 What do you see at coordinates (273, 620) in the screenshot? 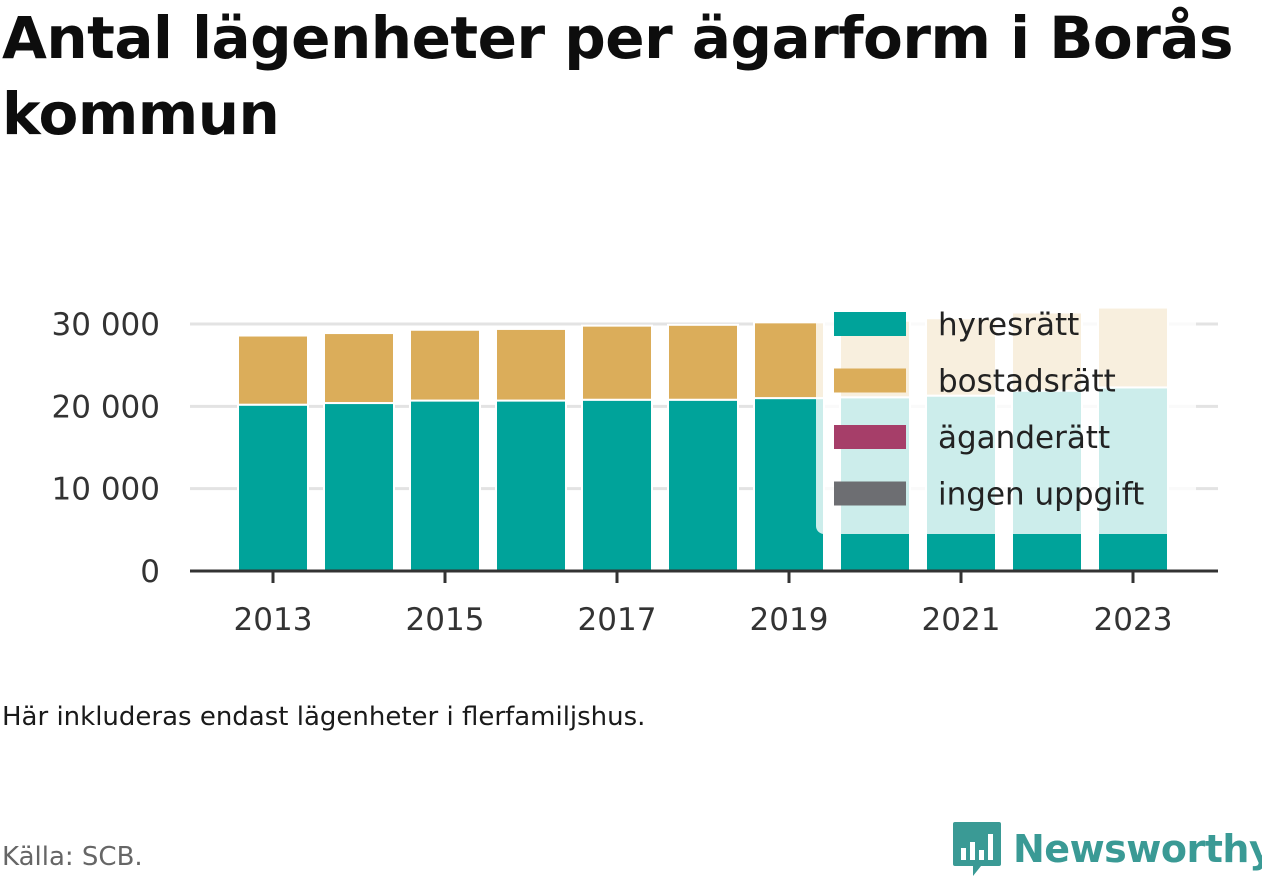
I see `x-tick-label: 2013` at bounding box center [273, 620].